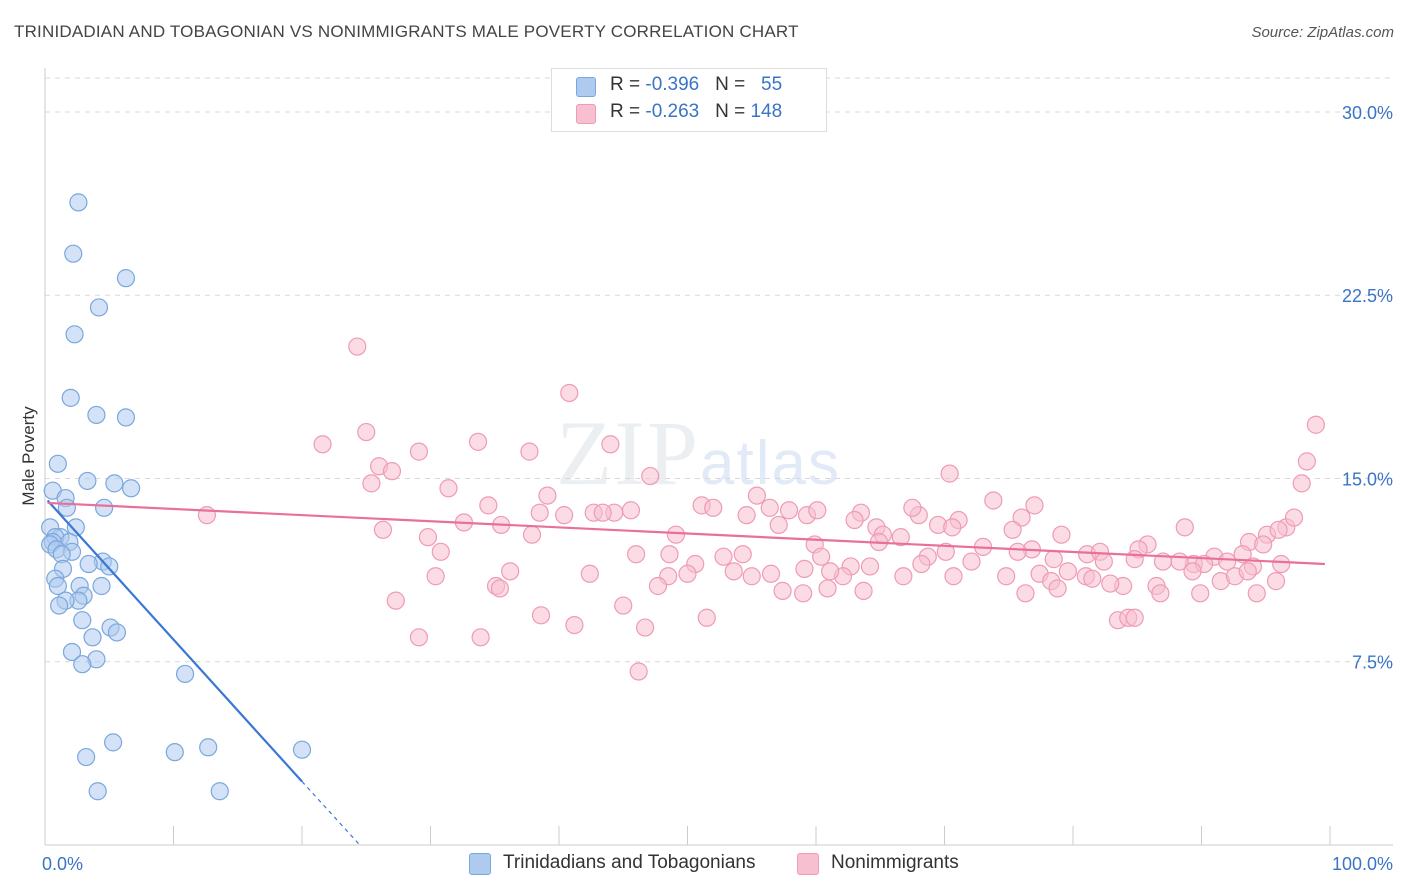 This screenshot has height=892, width=1406. What do you see at coordinates (770, 463) in the screenshot?
I see `watermark-sub: atlas` at bounding box center [770, 463].